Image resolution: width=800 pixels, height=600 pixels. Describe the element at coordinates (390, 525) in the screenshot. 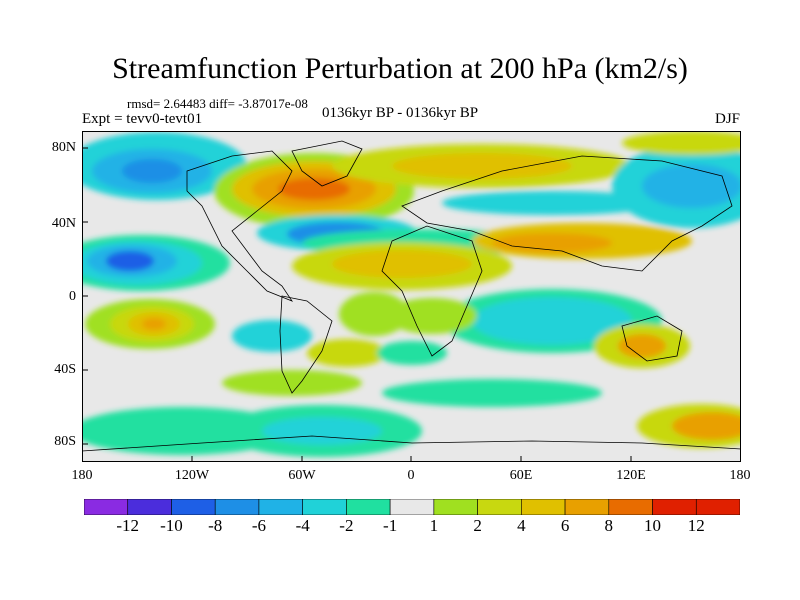

I see `colorbar-label: -1` at that location.